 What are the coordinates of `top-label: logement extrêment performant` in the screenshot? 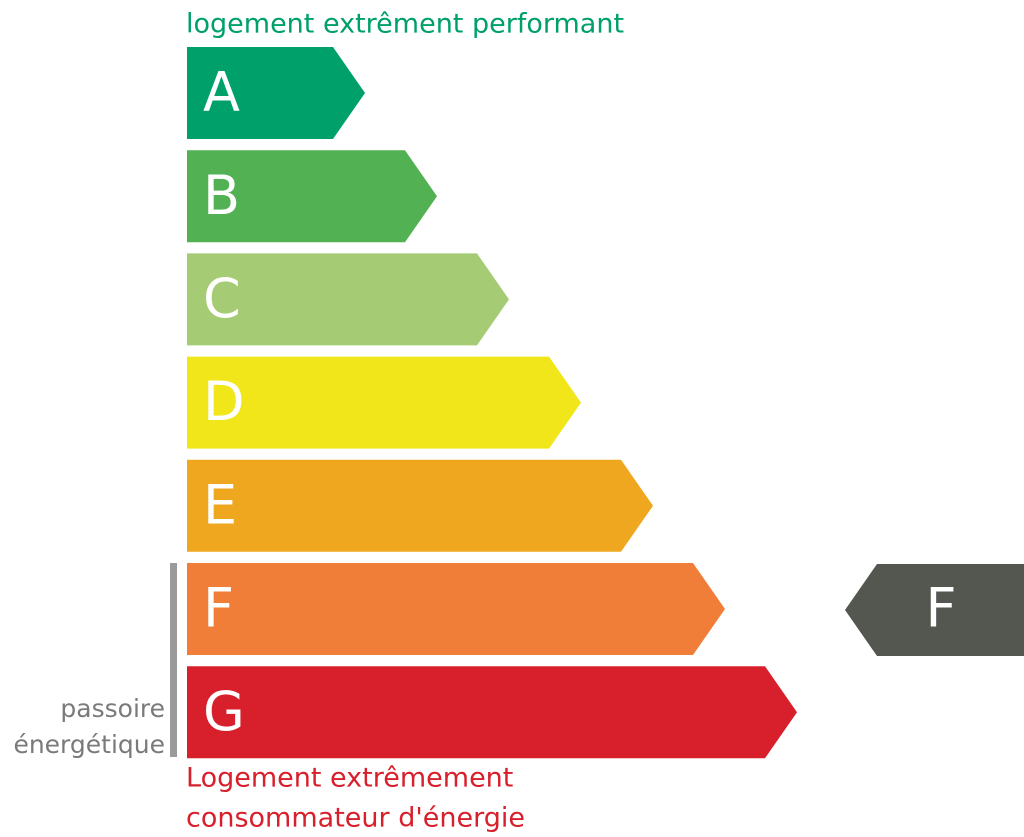 It's located at (405, 24).